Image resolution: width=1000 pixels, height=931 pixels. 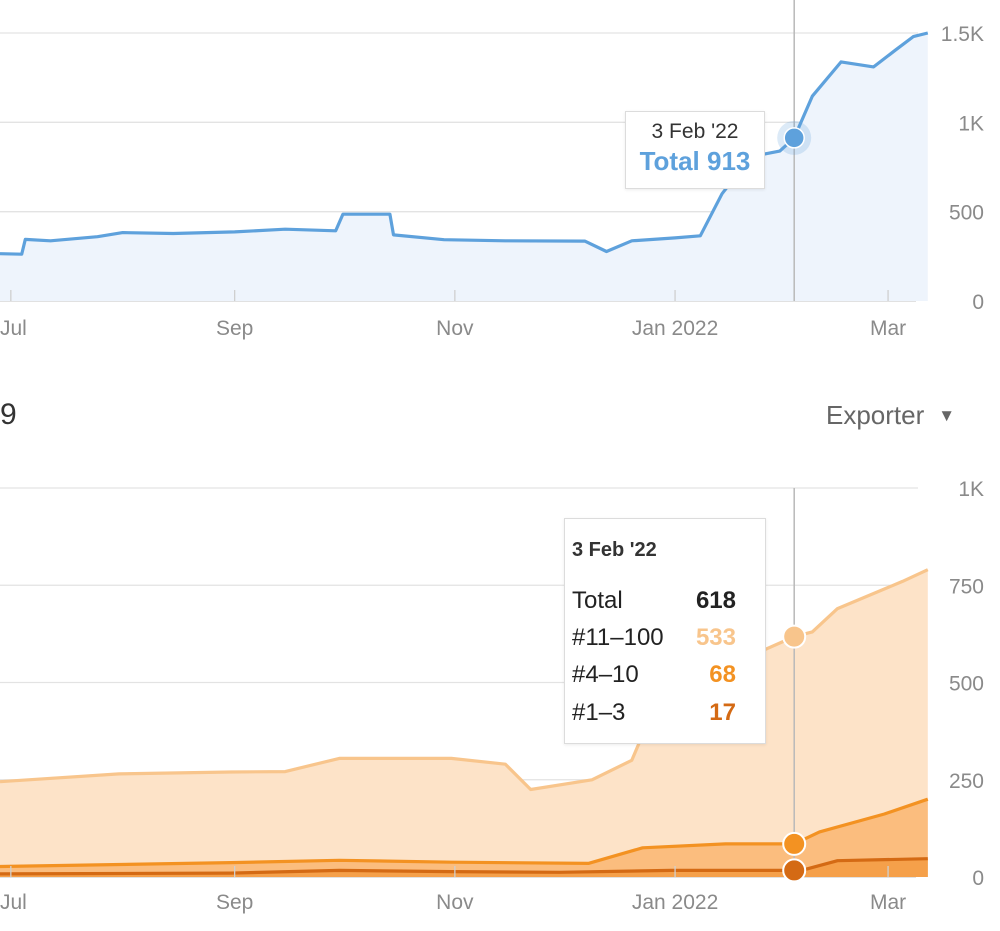 What do you see at coordinates (962, 34) in the screenshot?
I see `y-tick-label: 1.5K` at bounding box center [962, 34].